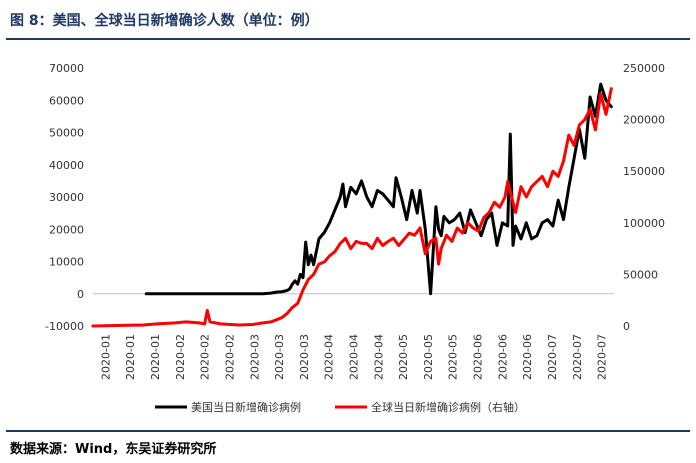  I want to click on y-right-tick-label: 250000, so click(644, 68).